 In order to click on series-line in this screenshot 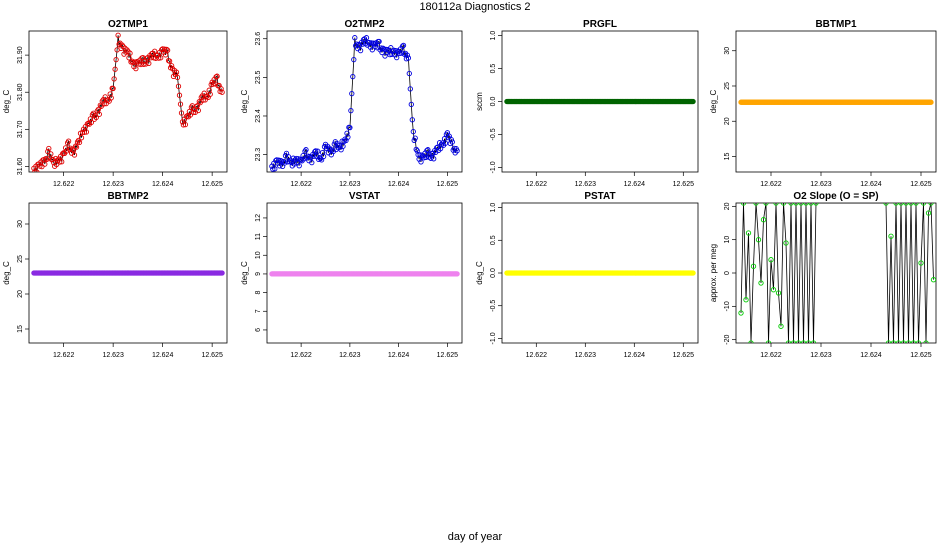, I will do `click(837, 273)`.